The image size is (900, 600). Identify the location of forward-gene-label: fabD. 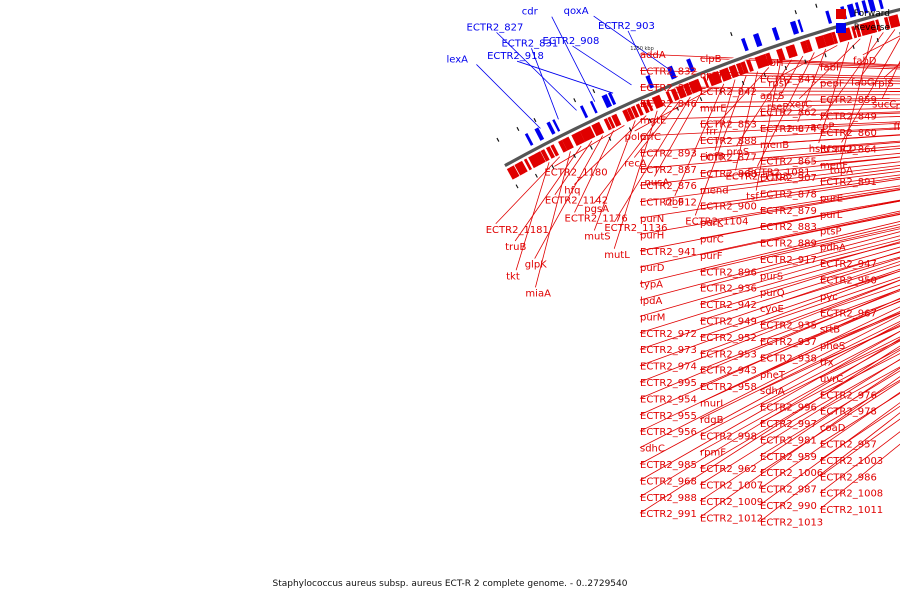
(865, 61).